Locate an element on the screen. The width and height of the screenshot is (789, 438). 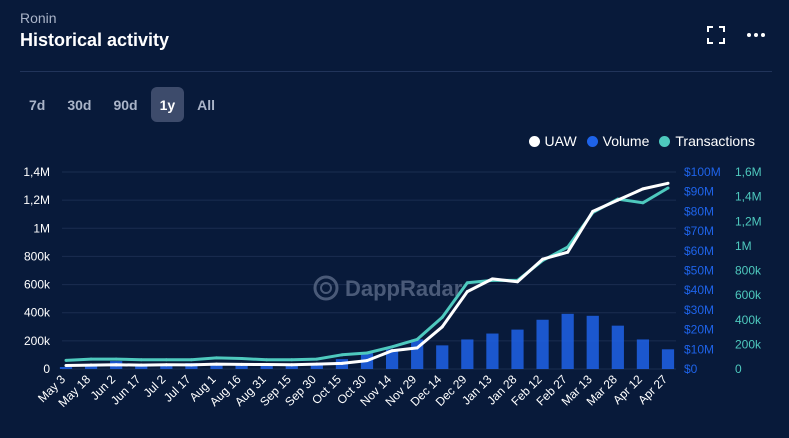
legend-dot-volume is located at coordinates (592, 141).